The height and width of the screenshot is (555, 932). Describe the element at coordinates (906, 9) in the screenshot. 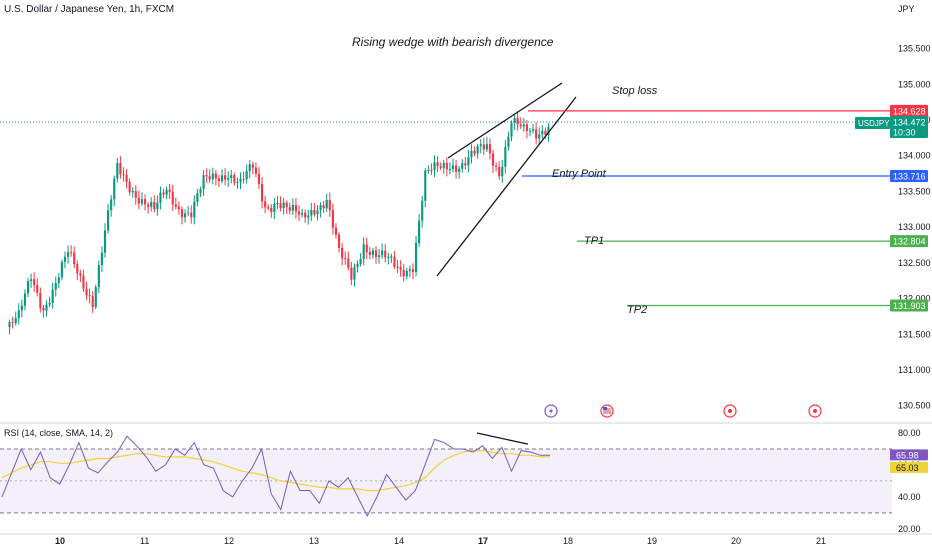

I see `currency-label: JPY` at that location.